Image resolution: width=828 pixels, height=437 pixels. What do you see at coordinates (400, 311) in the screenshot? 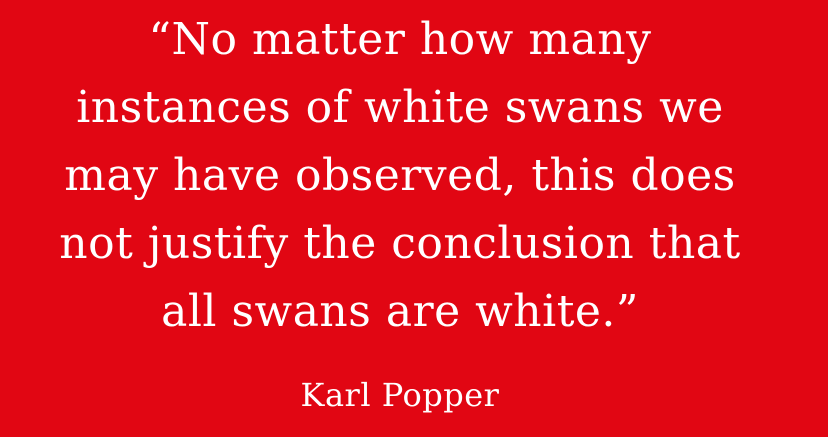
I see `quote-line: all swans are white.”` at bounding box center [400, 311].